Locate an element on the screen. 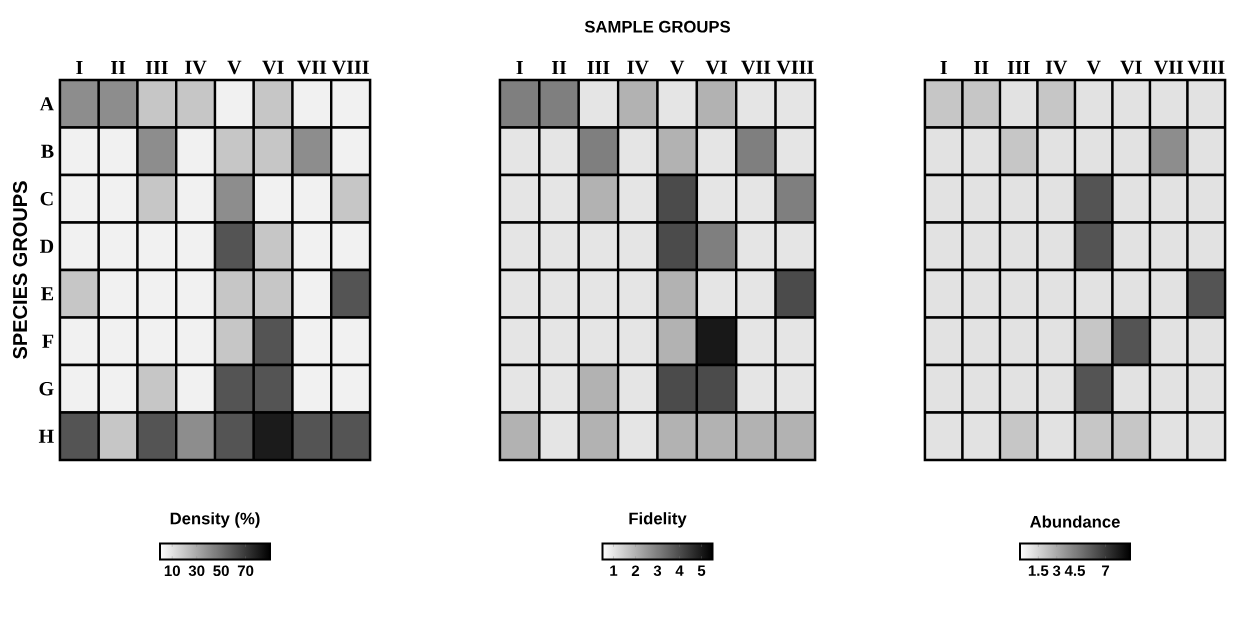 This screenshot has height=617, width=1239. y-tick-label: B is located at coordinates (47, 151).